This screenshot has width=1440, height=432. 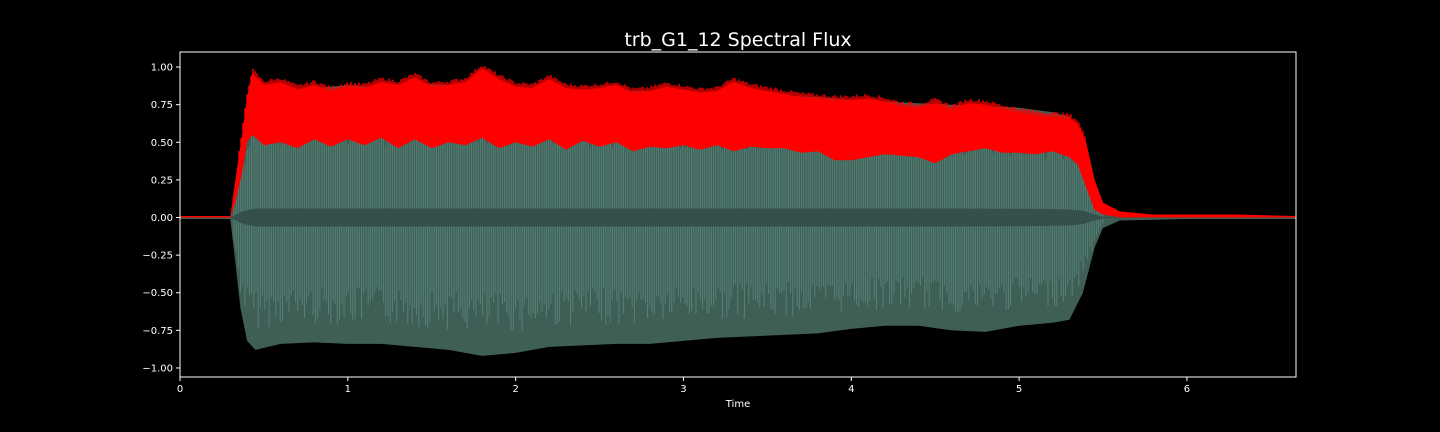 What do you see at coordinates (157, 293) in the screenshot?
I see `y-tick-label: −0.50` at bounding box center [157, 293].